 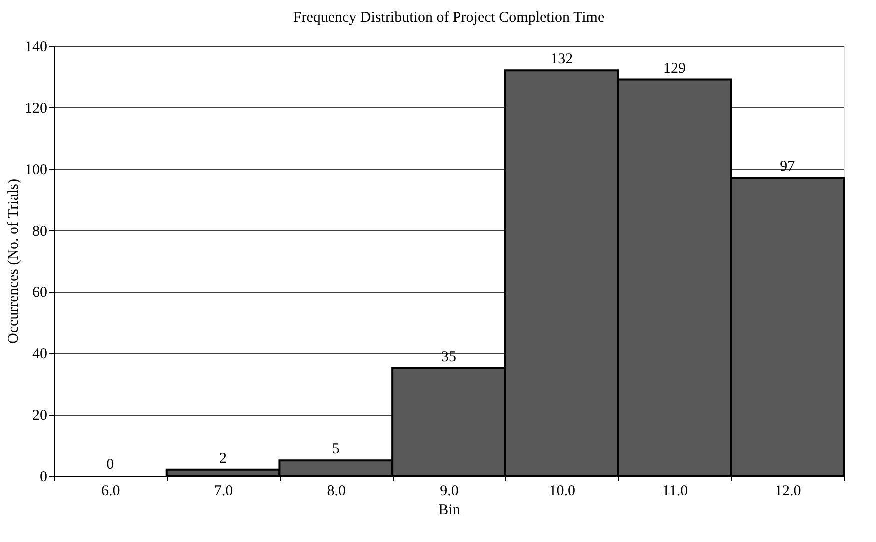 What do you see at coordinates (788, 492) in the screenshot?
I see `x-tick-label: 12.0` at bounding box center [788, 492].